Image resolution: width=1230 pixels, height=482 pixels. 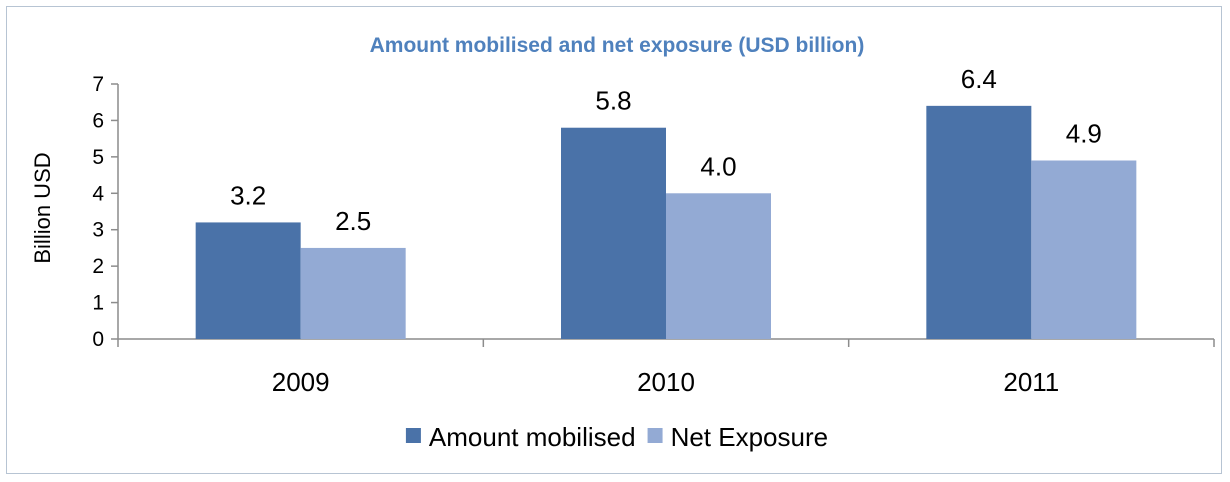 What do you see at coordinates (613, 101) in the screenshot?
I see `data-label: 5.8` at bounding box center [613, 101].